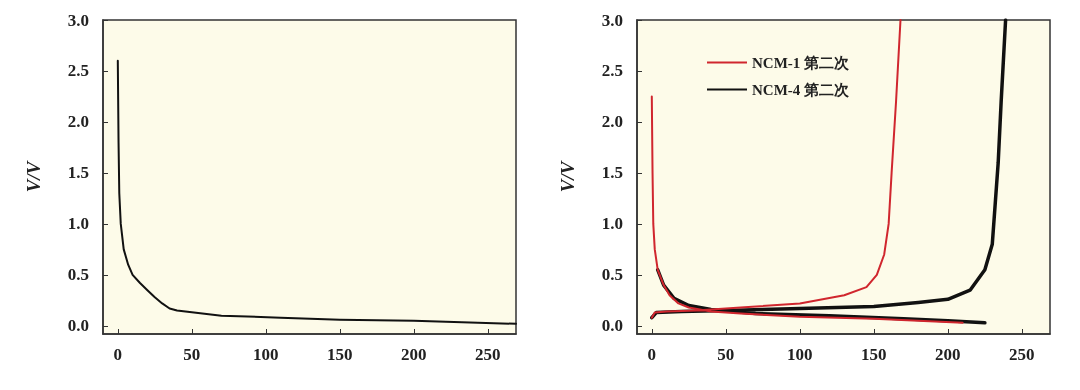 This screenshot has height=390, width=1080. Describe the element at coordinates (801, 62) in the screenshot. I see `legend-label: NCM-1 第二次` at that location.